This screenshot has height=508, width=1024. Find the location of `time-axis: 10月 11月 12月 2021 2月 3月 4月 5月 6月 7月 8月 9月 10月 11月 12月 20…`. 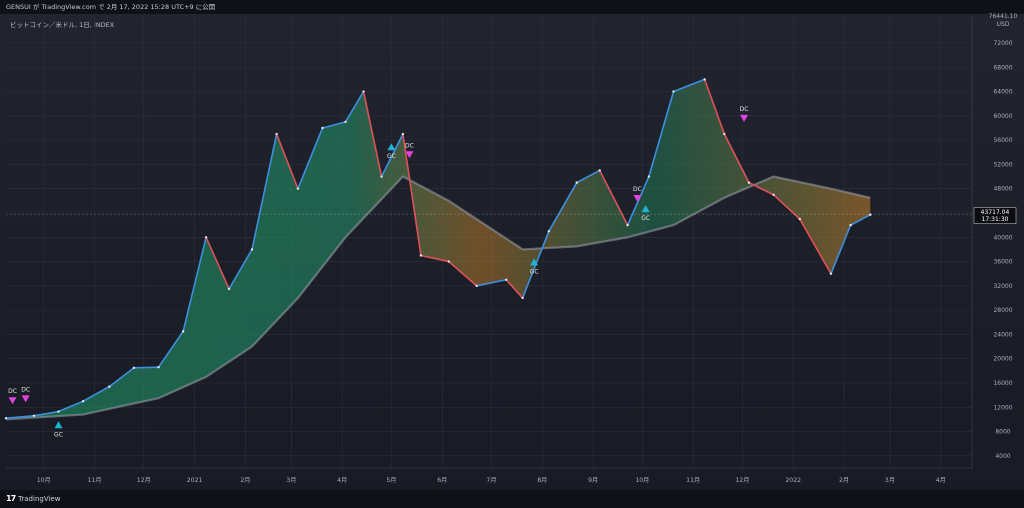

time-axis: 10月 11月 12月 2021 2月 3月 4月 5月 6月 7月 8月 9月 10月 11月 12月 20… is located at coordinates (489, 475).